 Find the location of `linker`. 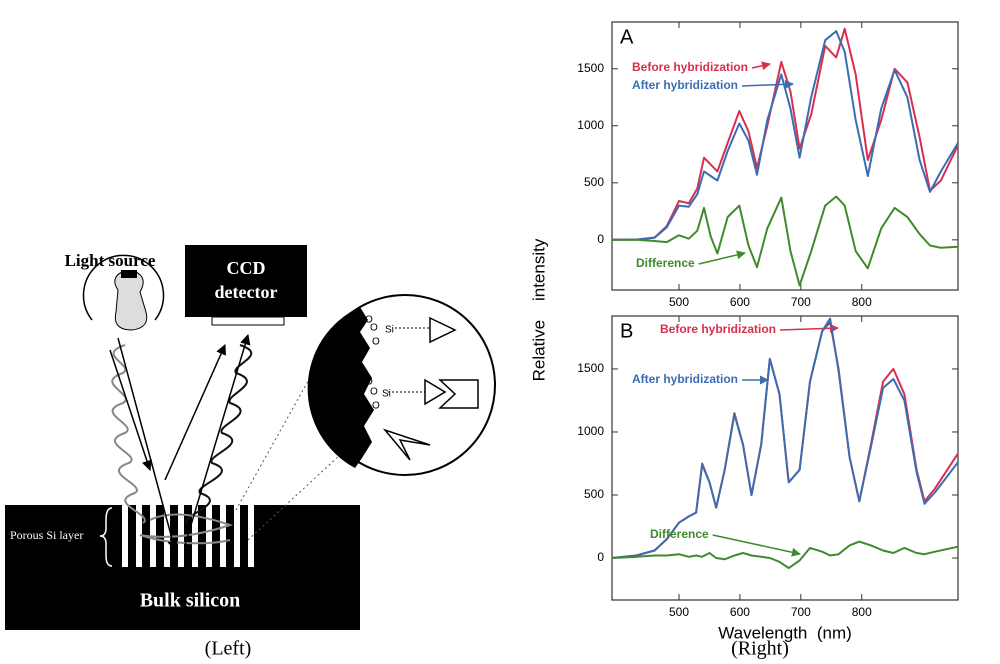

linker is located at coordinates (409, 360).